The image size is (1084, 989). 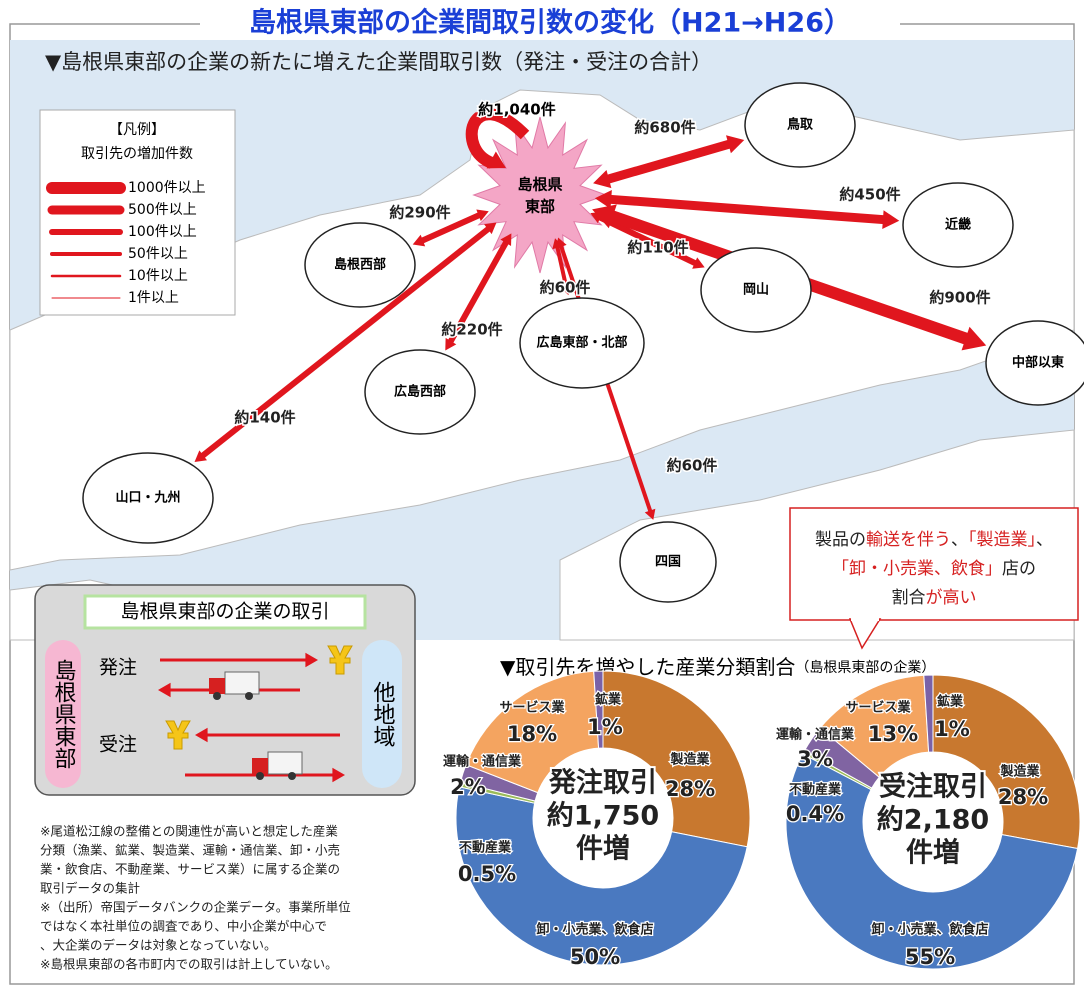 I want to click on flow-label: 約220件, so click(x=471, y=330).